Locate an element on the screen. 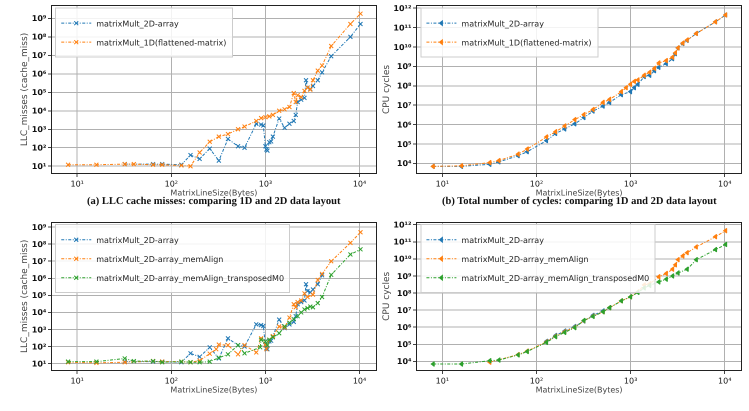 The width and height of the screenshot is (749, 411). text: (b) Total number of cycles: comparing 1D and 2D data layout is located at coordinates (580, 201).